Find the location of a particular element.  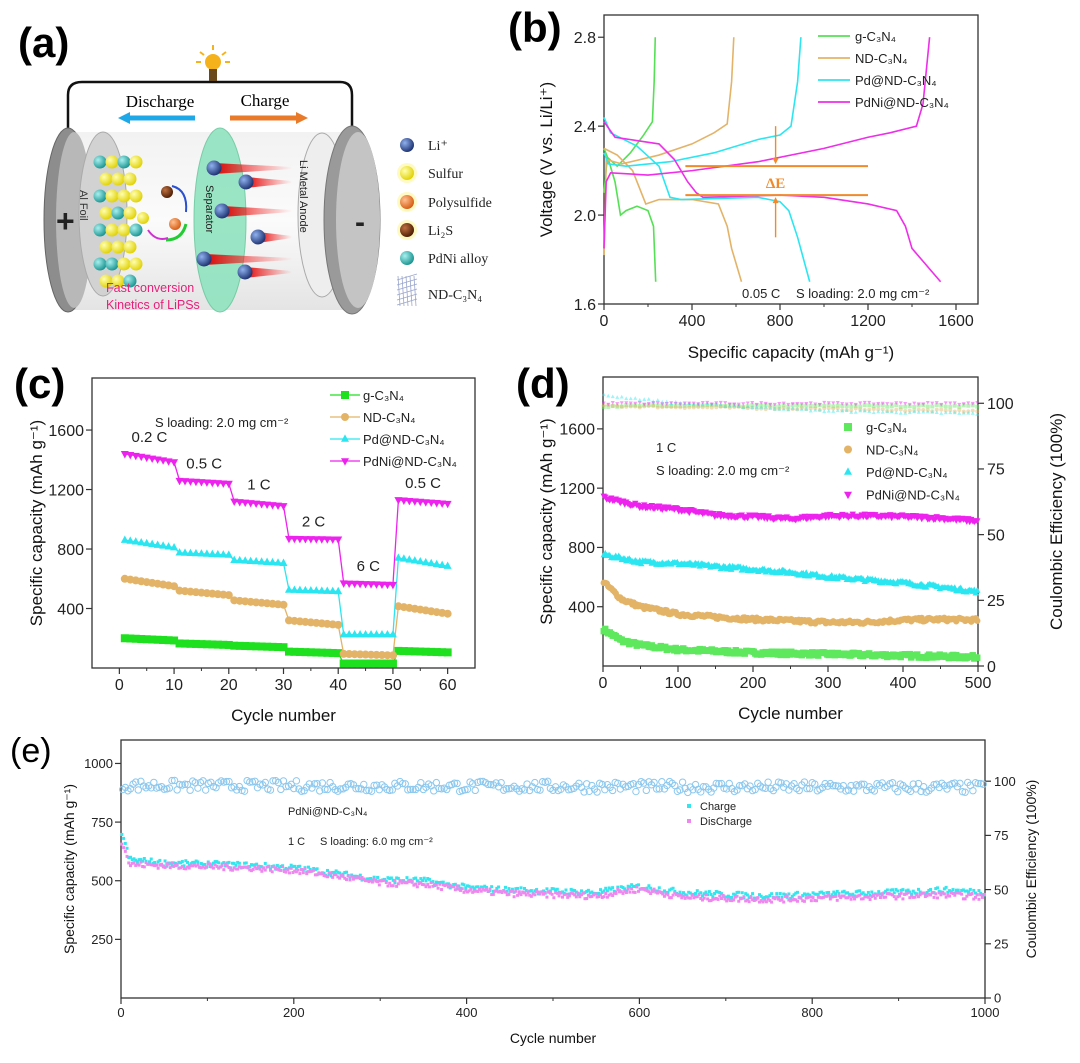

x-tick-label: 200 is located at coordinates (753, 683).